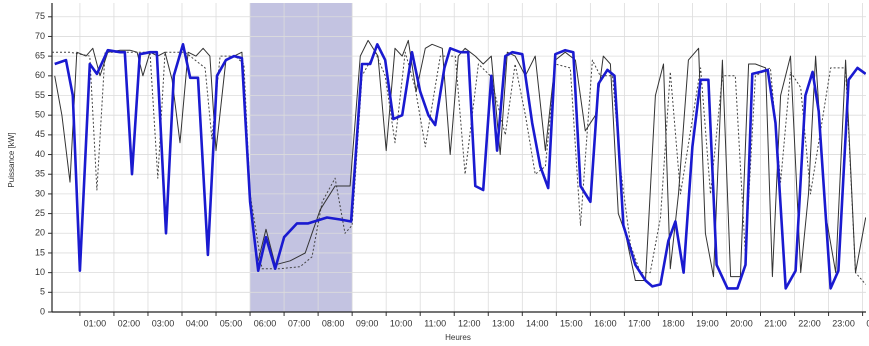 The height and width of the screenshot is (346, 869). I want to click on y-axis-label: Puissance [kW], so click(11, 159).